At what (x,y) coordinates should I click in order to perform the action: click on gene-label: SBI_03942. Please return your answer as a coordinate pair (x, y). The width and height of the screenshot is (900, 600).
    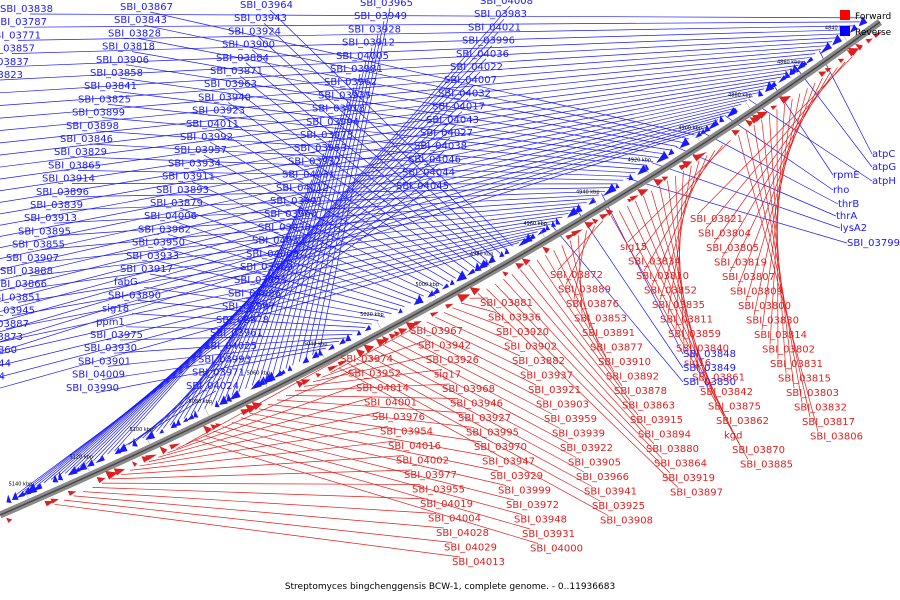
    Looking at the image, I should click on (444, 346).